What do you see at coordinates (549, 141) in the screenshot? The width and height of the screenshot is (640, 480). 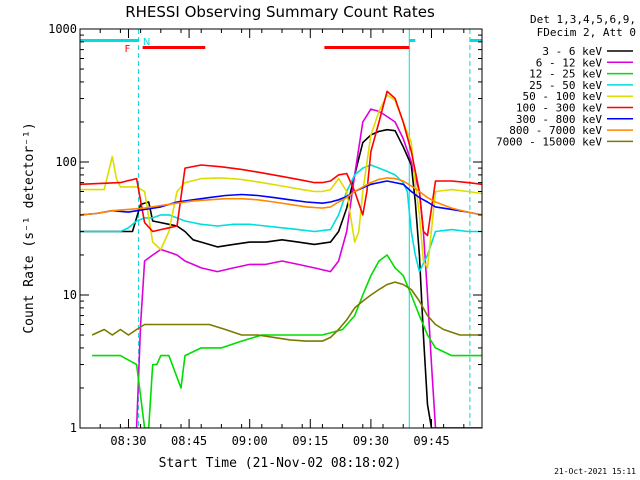 I see `legend-label-9: 7000 - 15000 keV` at bounding box center [549, 141].